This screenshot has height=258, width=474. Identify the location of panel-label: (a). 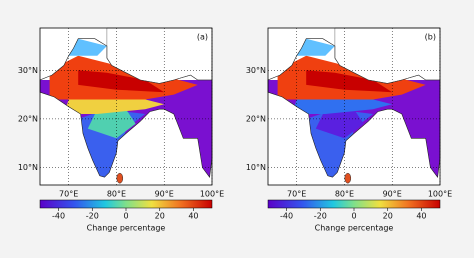
(202, 37).